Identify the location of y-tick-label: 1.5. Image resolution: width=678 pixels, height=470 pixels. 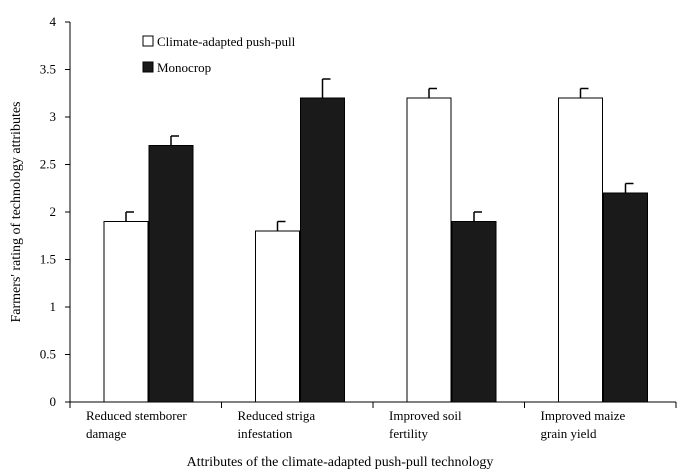
(48, 259).